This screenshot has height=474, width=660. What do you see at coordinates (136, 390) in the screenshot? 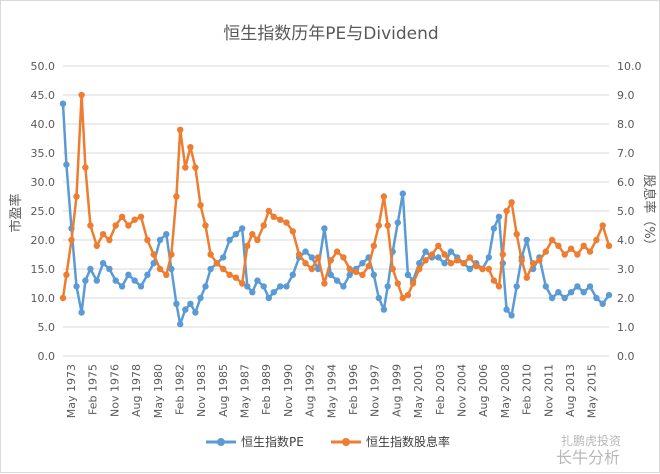
I see `x-tick-label: Aug 1978` at bounding box center [136, 390].